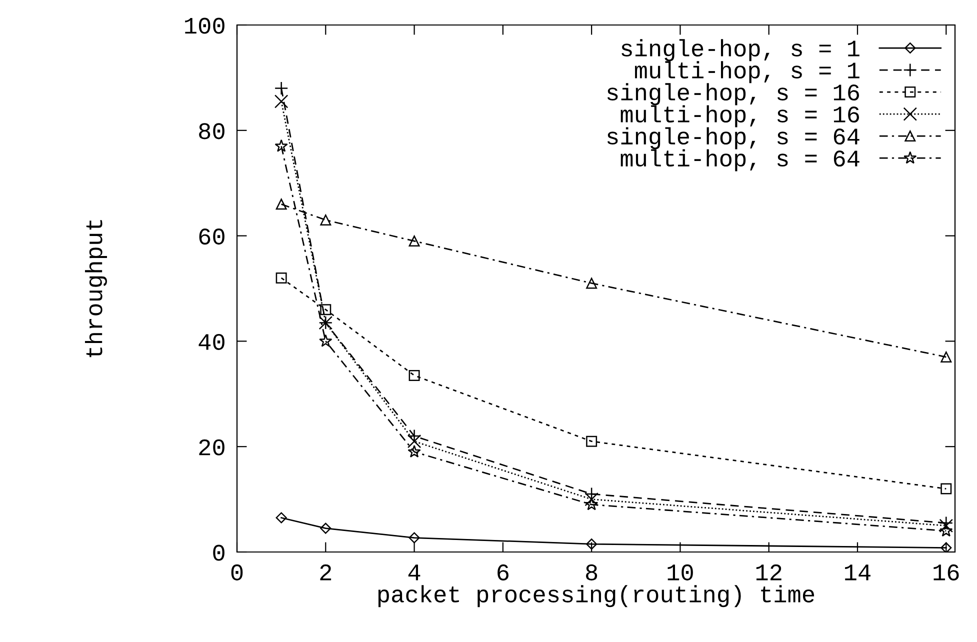 Image resolution: width=977 pixels, height=642 pixels. What do you see at coordinates (211, 236) in the screenshot?
I see `y-tick-label: 60` at bounding box center [211, 236].